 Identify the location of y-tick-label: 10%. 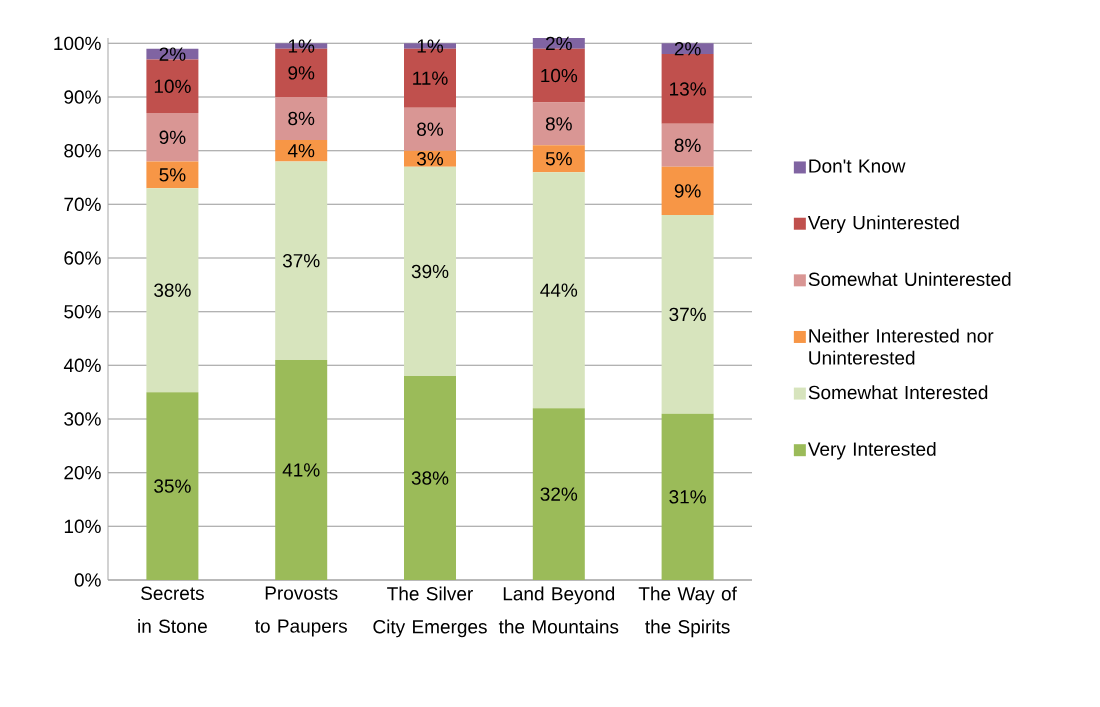
(82, 526).